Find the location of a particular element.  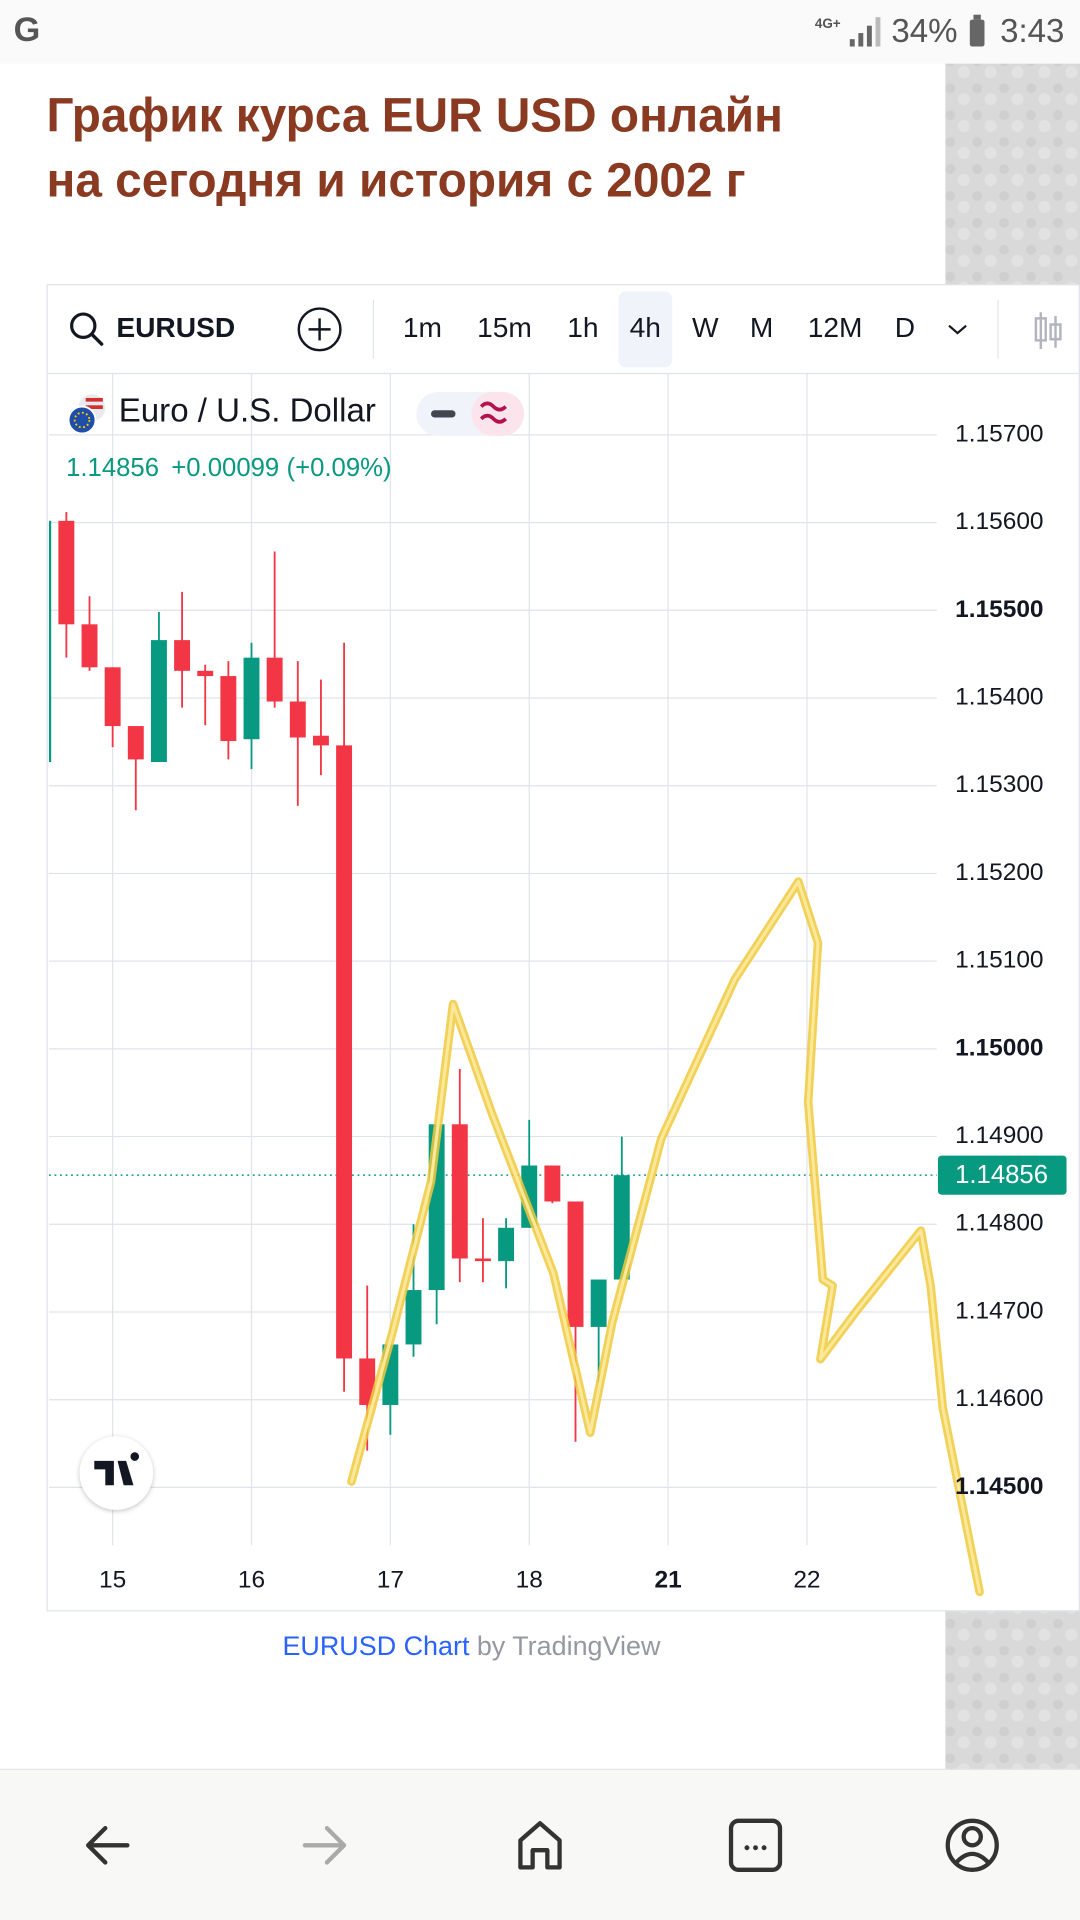

quote-price: 1.14856 is located at coordinates (112, 468).